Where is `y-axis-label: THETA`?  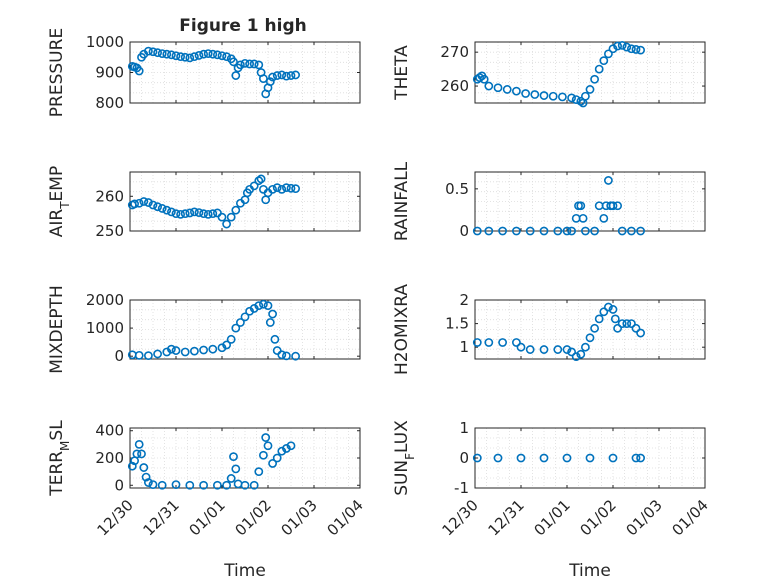
y-axis-label: THETA is located at coordinates (402, 73).